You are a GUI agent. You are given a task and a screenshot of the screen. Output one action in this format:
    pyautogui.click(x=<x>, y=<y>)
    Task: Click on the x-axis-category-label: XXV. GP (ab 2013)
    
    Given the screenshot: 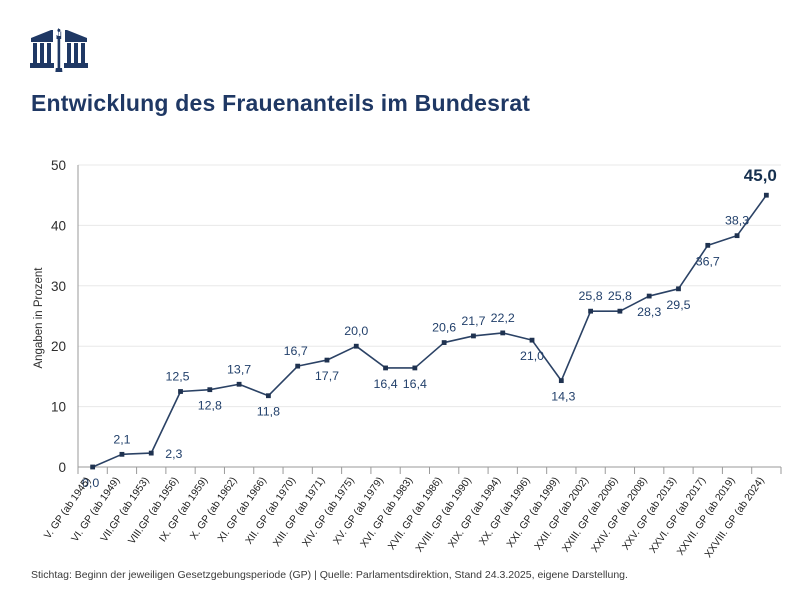 What is the action you would take?
    pyautogui.click(x=650, y=513)
    